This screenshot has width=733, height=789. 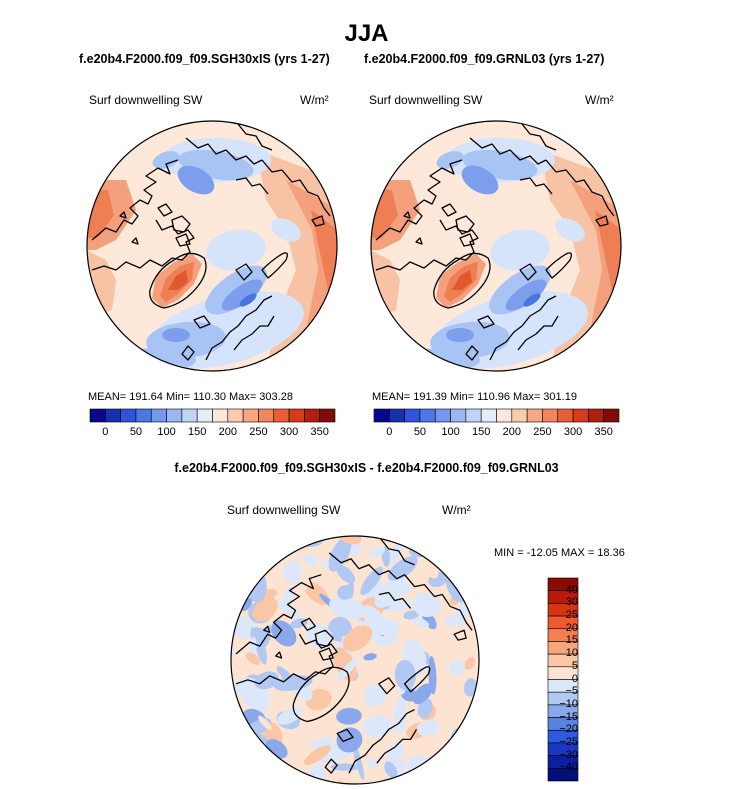 What do you see at coordinates (563, 679) in the screenshot?
I see `colorbar-difference` at bounding box center [563, 679].